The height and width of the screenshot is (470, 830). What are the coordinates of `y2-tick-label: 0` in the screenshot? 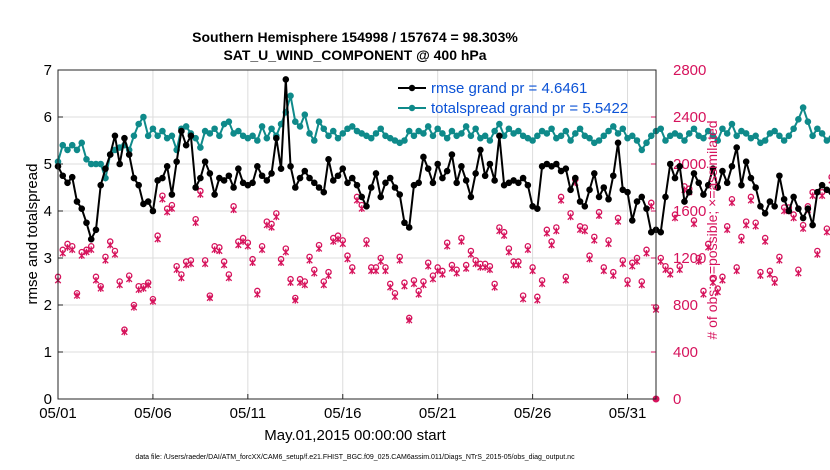 It's located at (677, 399).